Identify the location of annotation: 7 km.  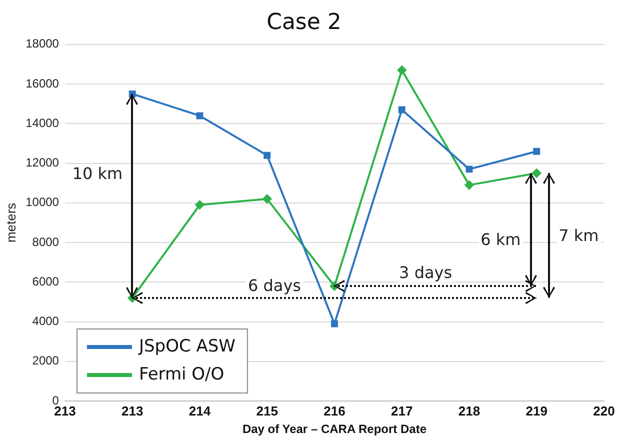
(578, 236).